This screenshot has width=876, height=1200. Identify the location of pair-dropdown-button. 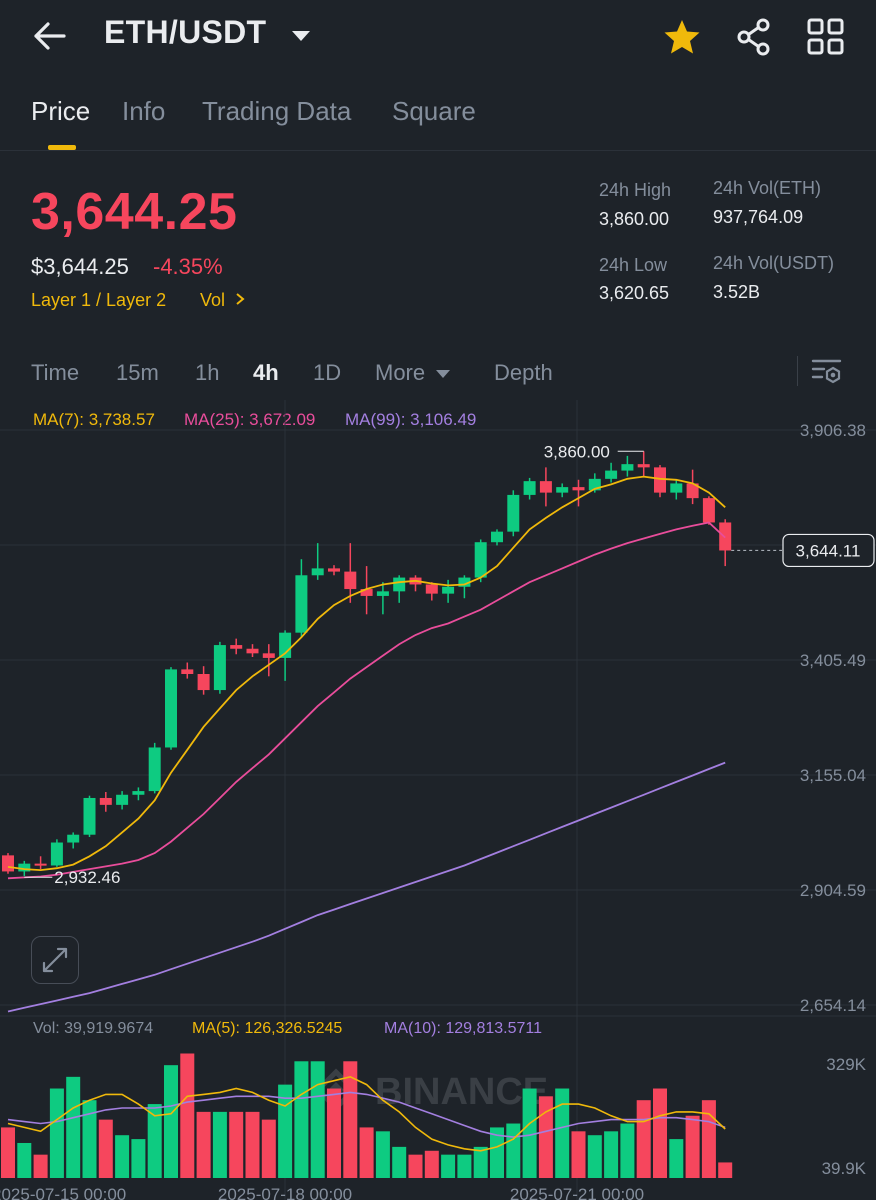
(301, 36).